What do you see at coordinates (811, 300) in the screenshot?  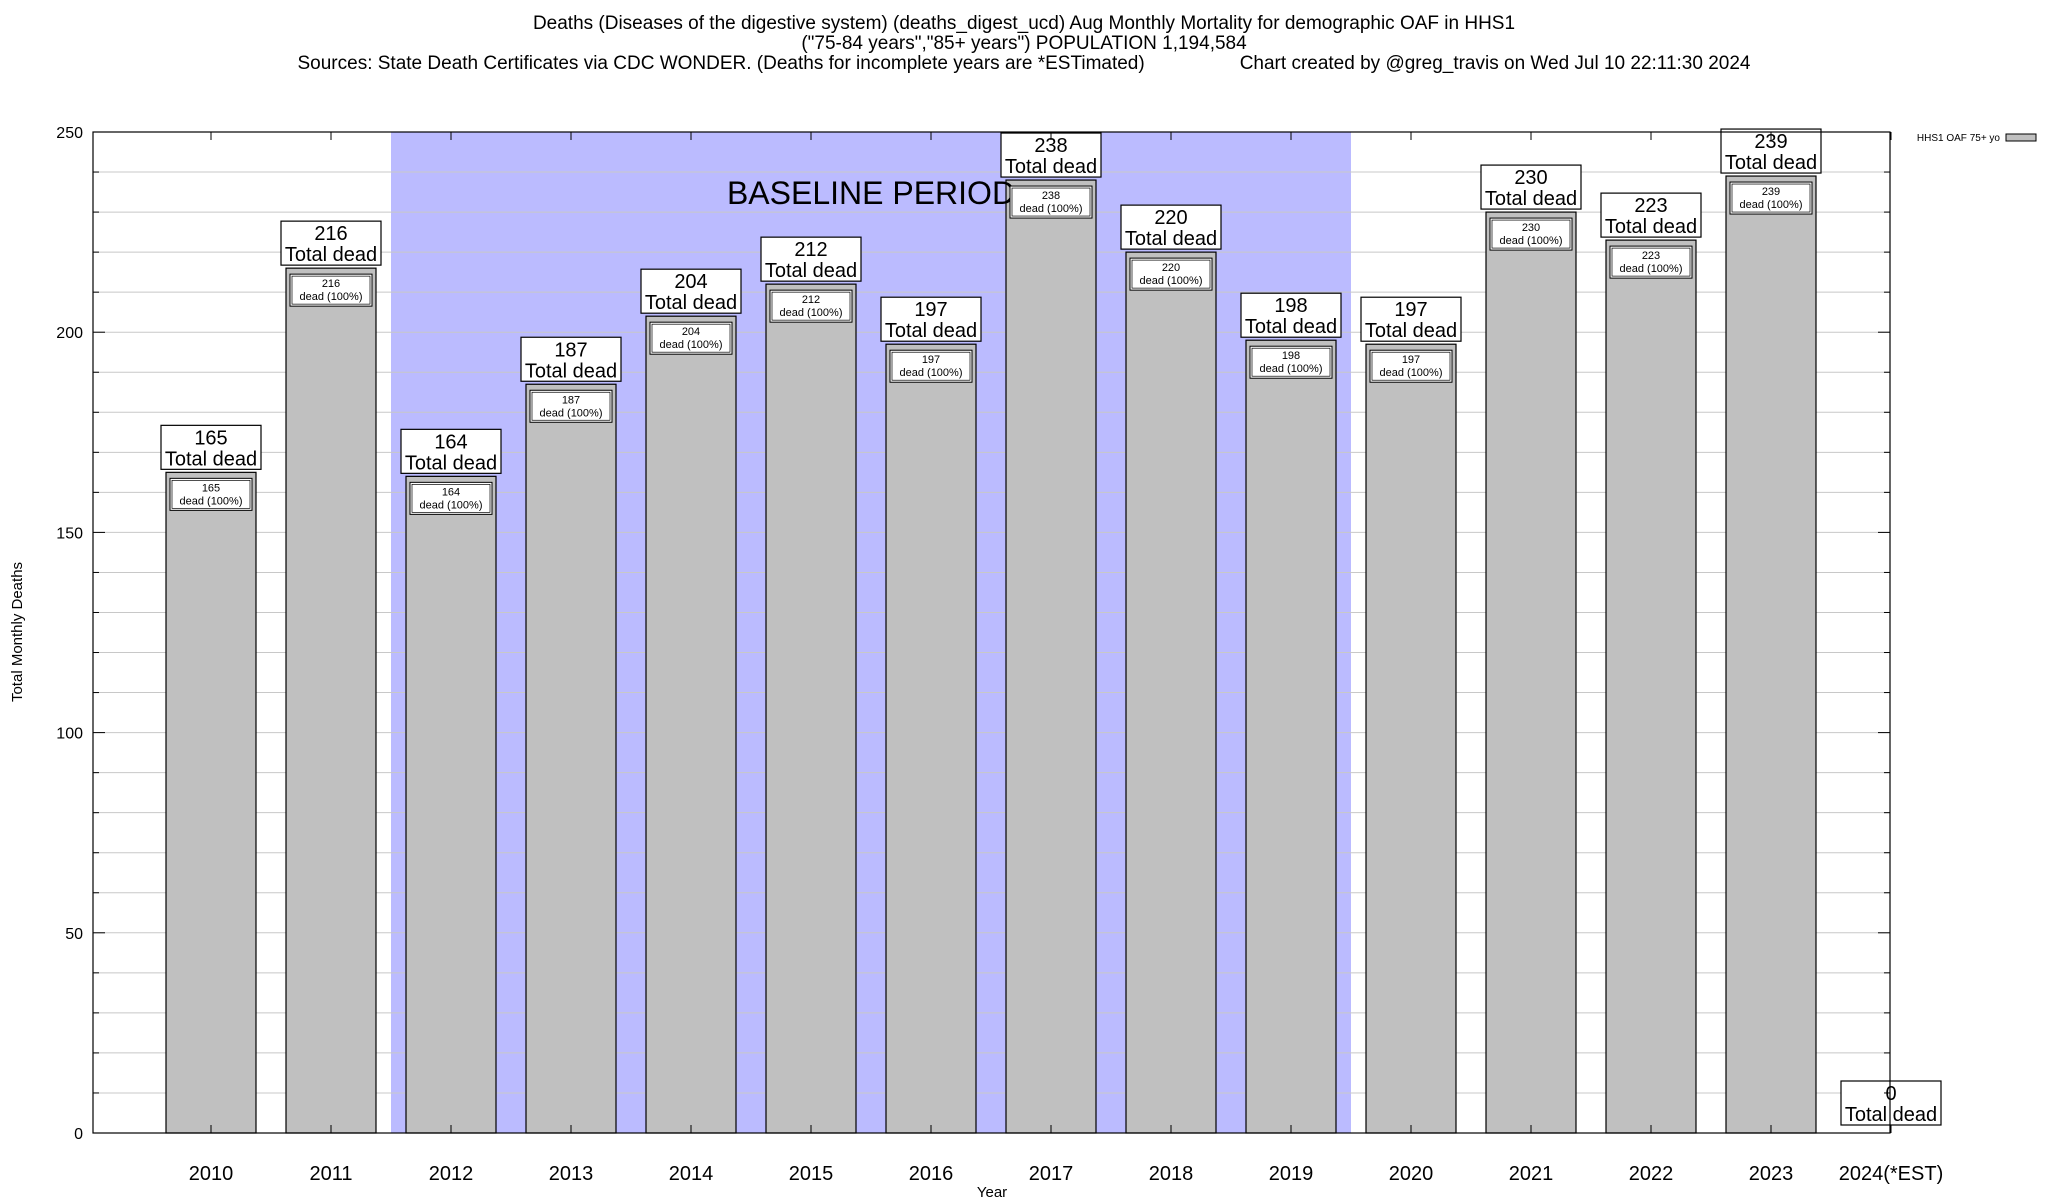 I see `bar-inner-value: 212` at bounding box center [811, 300].